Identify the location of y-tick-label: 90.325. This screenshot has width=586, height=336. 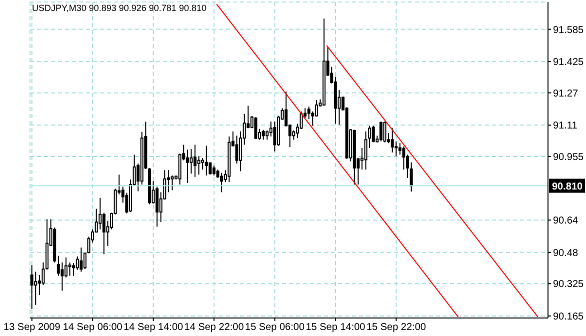
(568, 284).